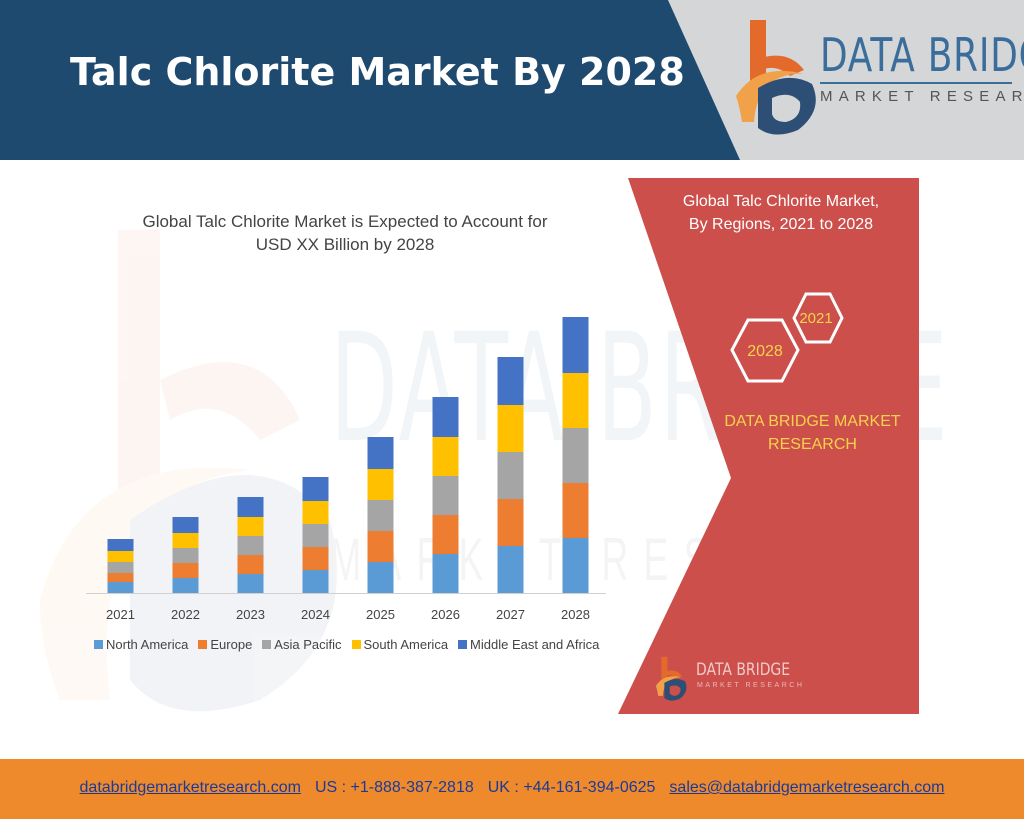  Describe the element at coordinates (445, 417) in the screenshot. I see `bar-segment-2026-middle-east-and-africa` at that location.